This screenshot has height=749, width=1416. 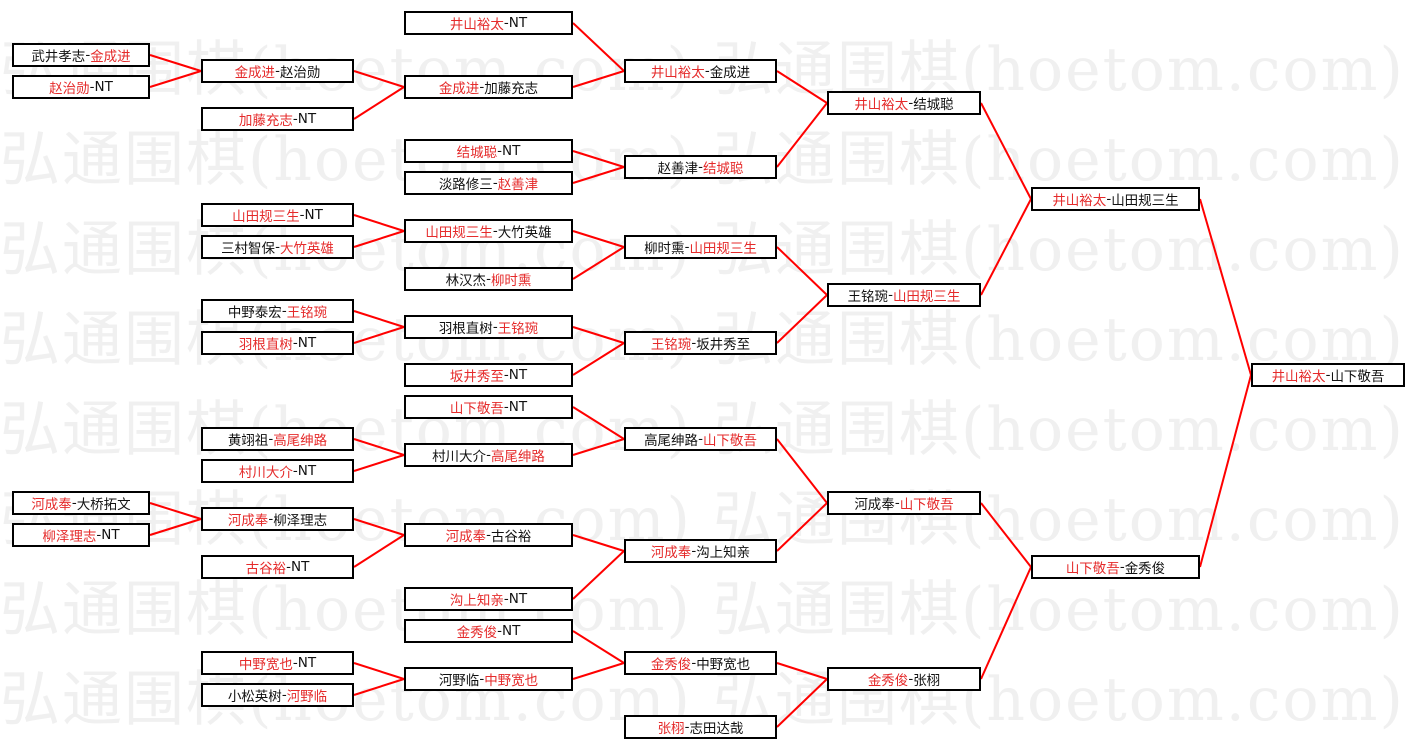 What do you see at coordinates (265, 345) in the screenshot?
I see `player-a: 羽根直树` at bounding box center [265, 345].